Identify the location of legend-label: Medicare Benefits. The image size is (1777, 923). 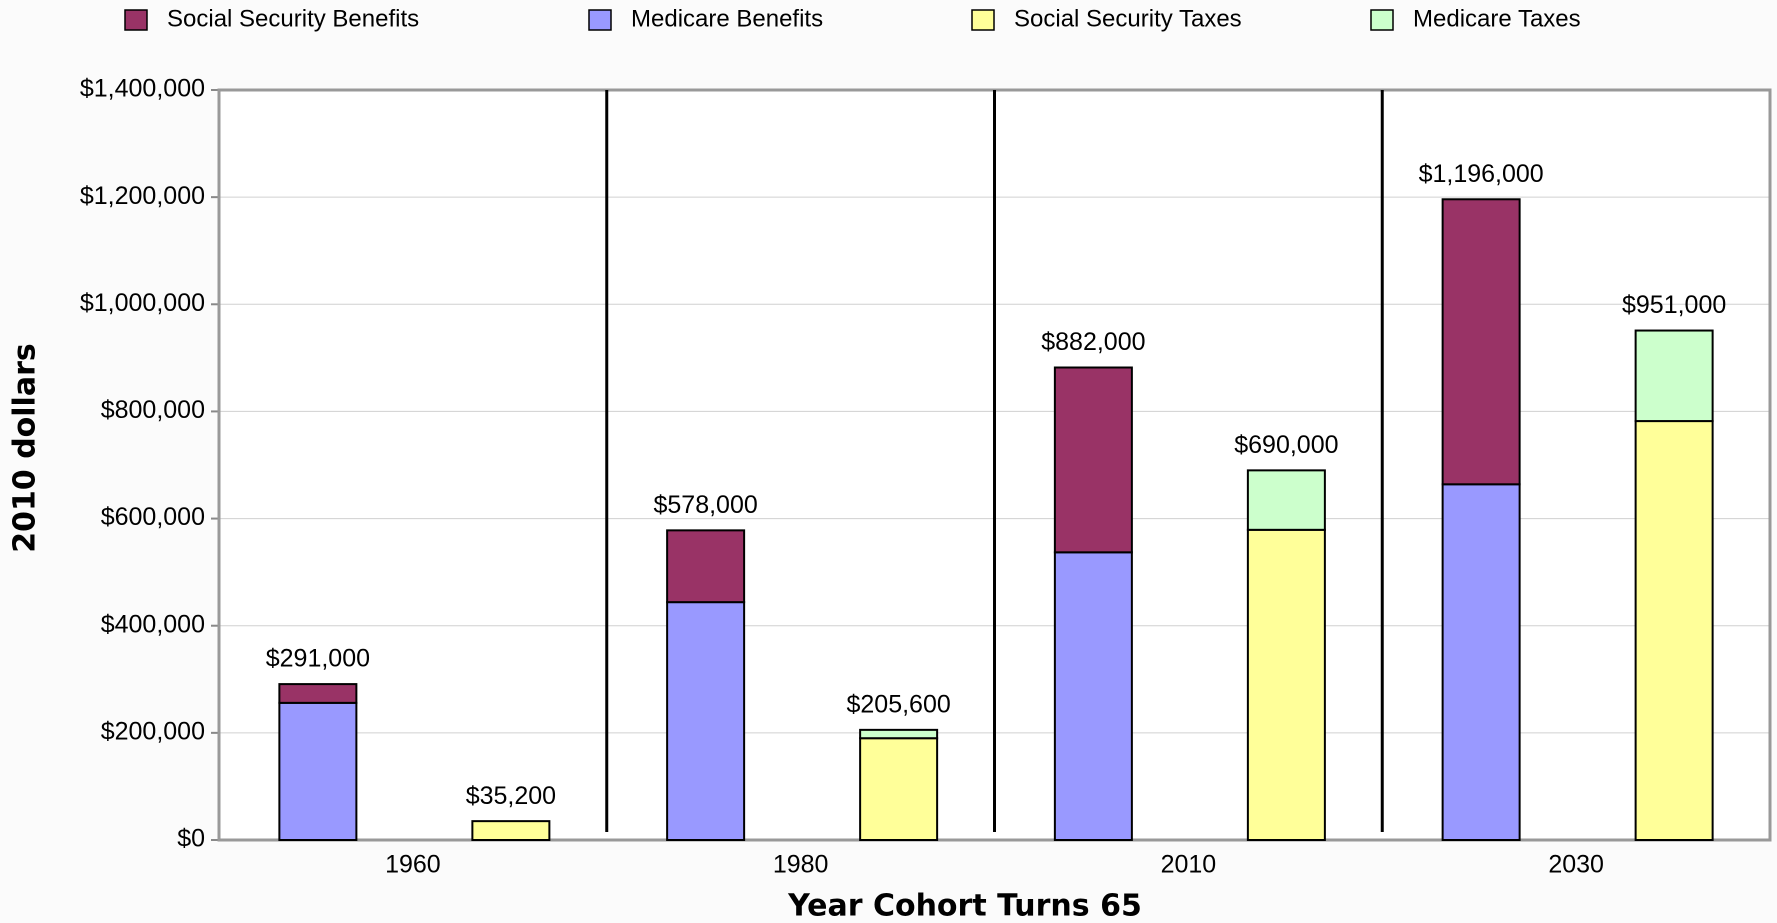
(727, 18).